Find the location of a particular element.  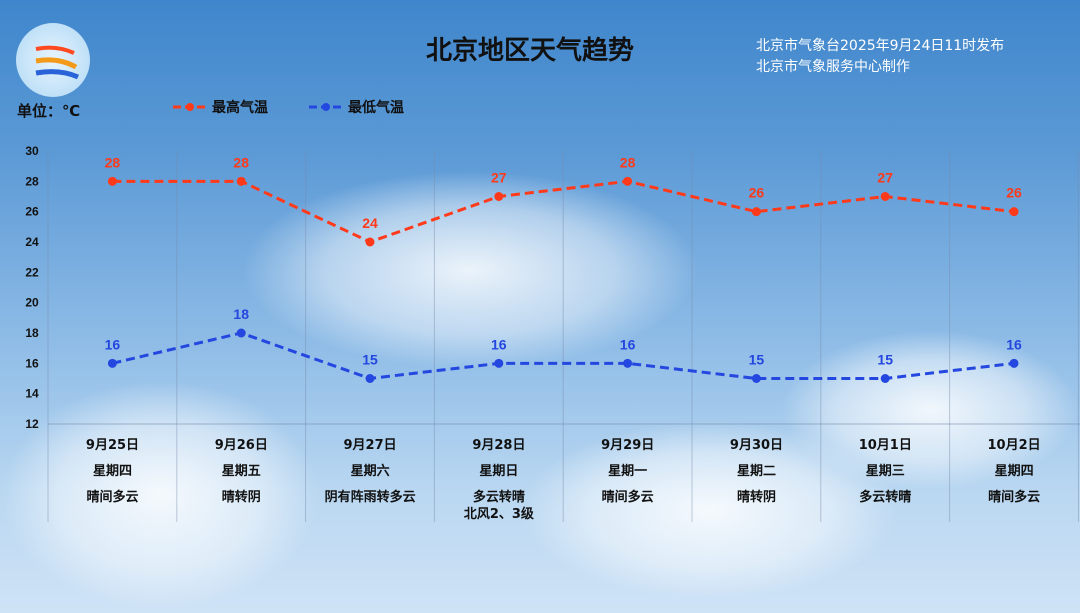

day-column: 10月2日星期四晴间多云 is located at coordinates (1014, 472).